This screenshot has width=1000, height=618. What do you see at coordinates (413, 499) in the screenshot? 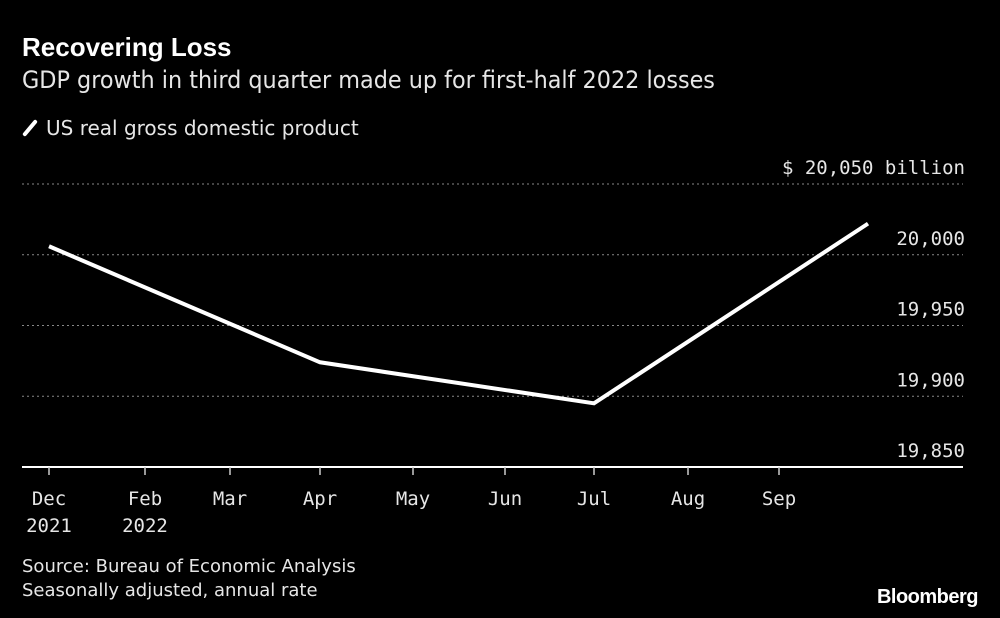
I see `x-tick-label: May` at bounding box center [413, 499].